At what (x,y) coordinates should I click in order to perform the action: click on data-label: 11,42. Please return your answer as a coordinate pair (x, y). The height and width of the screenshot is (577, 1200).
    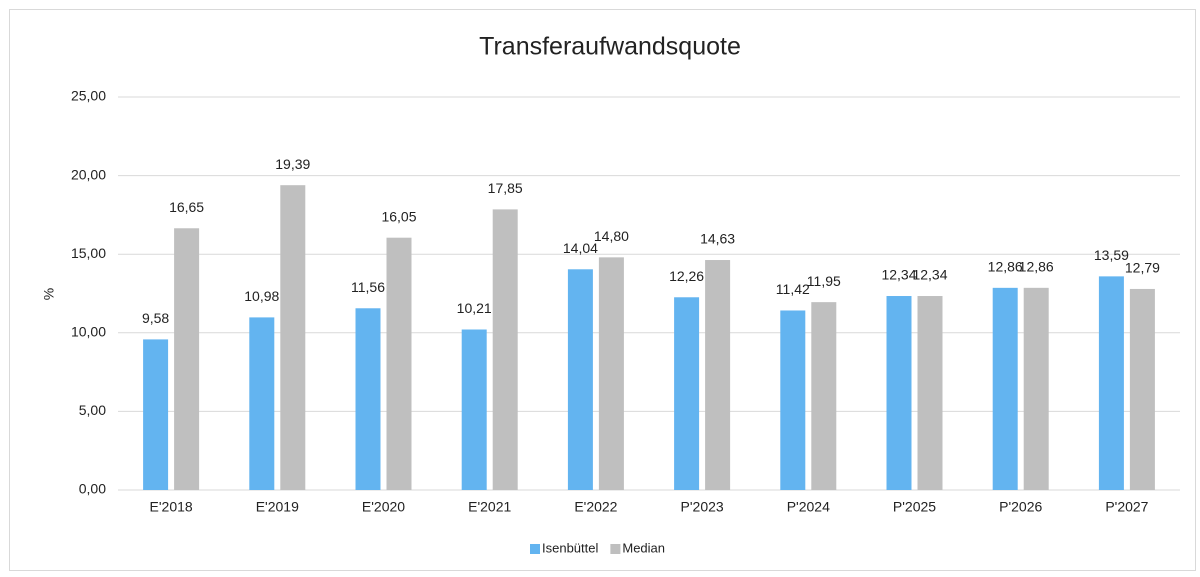
    Looking at the image, I should click on (793, 289).